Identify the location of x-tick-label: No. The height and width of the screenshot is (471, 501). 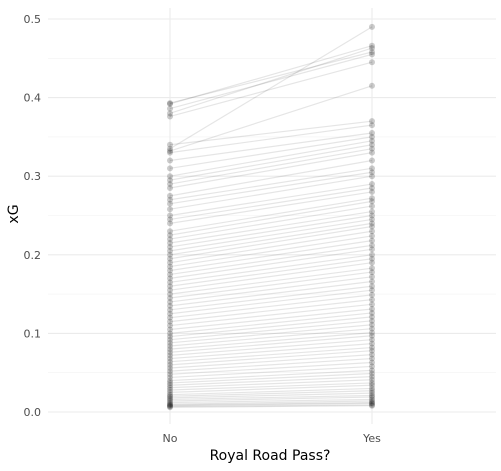
(170, 438).